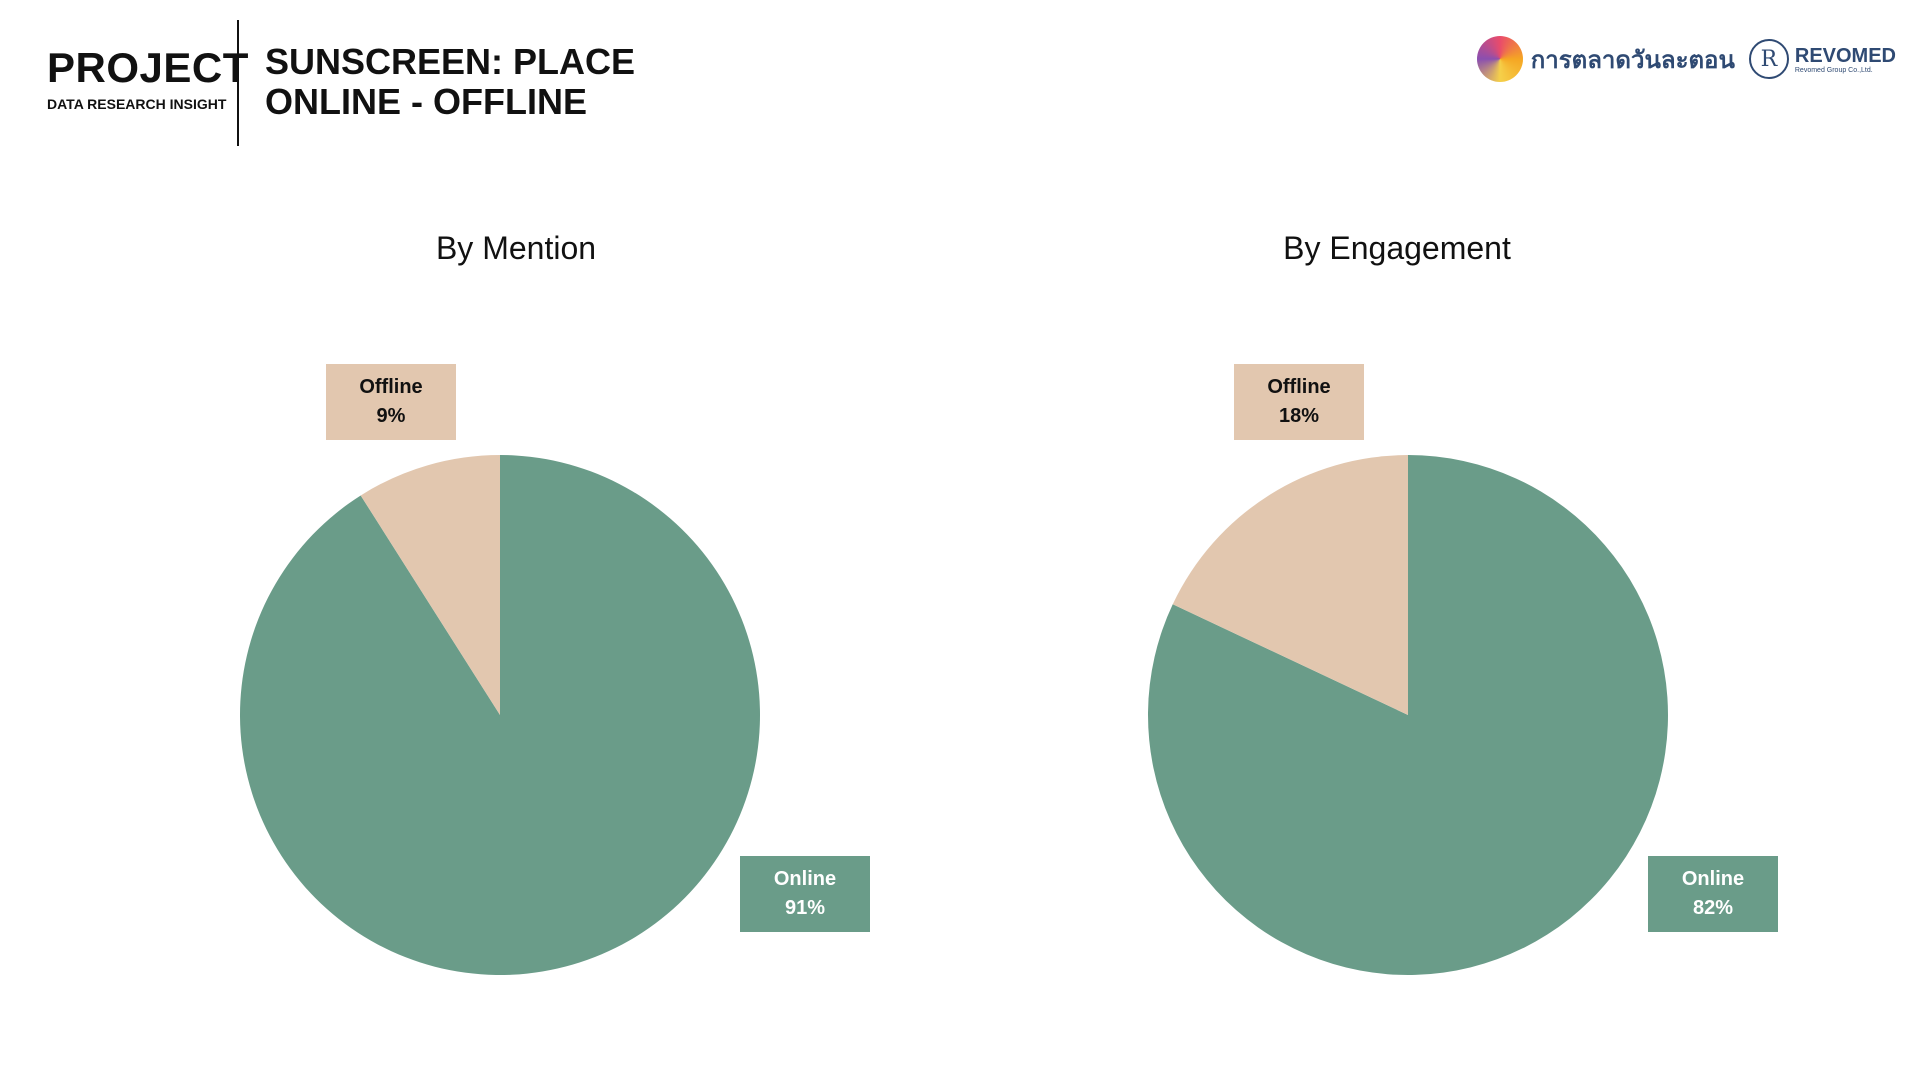 The width and height of the screenshot is (1920, 1080). Describe the element at coordinates (238, 83) in the screenshot. I see `header-divider` at that location.